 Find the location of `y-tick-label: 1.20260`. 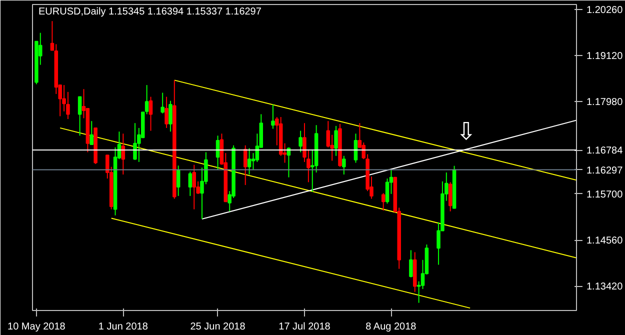

y-tick-label: 1.20260 is located at coordinates (605, 10).